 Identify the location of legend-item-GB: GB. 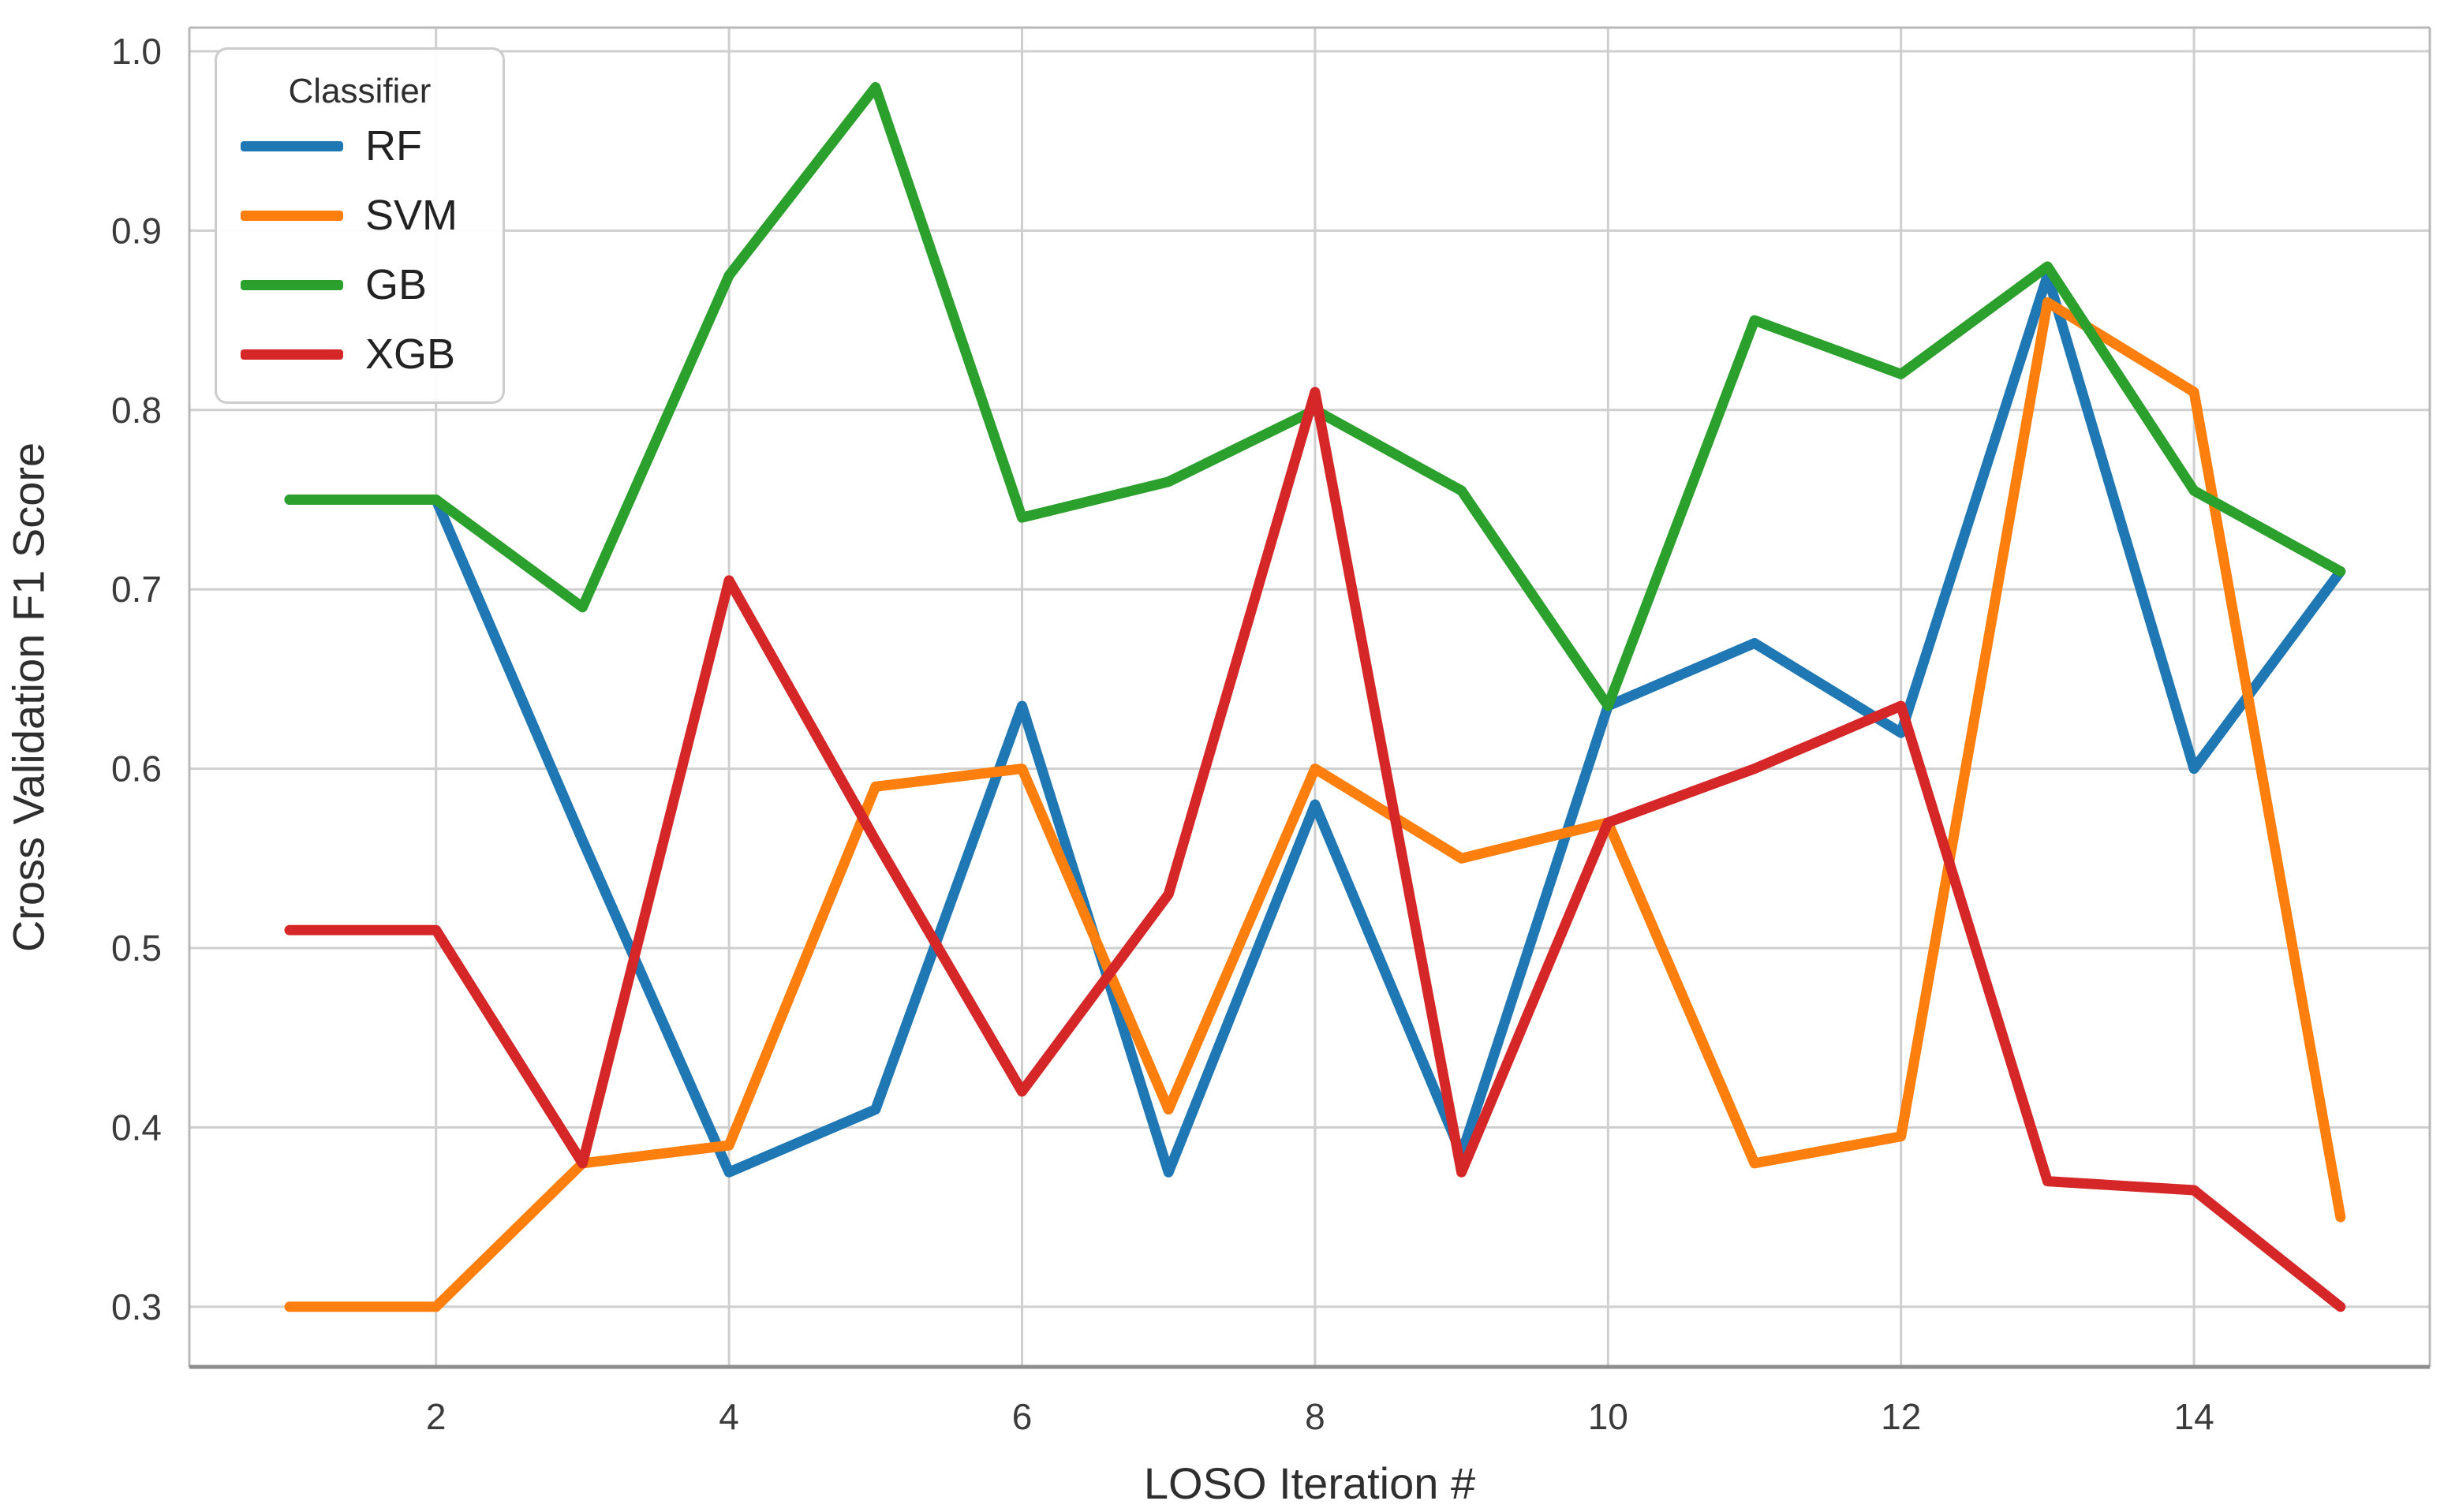
(360, 284).